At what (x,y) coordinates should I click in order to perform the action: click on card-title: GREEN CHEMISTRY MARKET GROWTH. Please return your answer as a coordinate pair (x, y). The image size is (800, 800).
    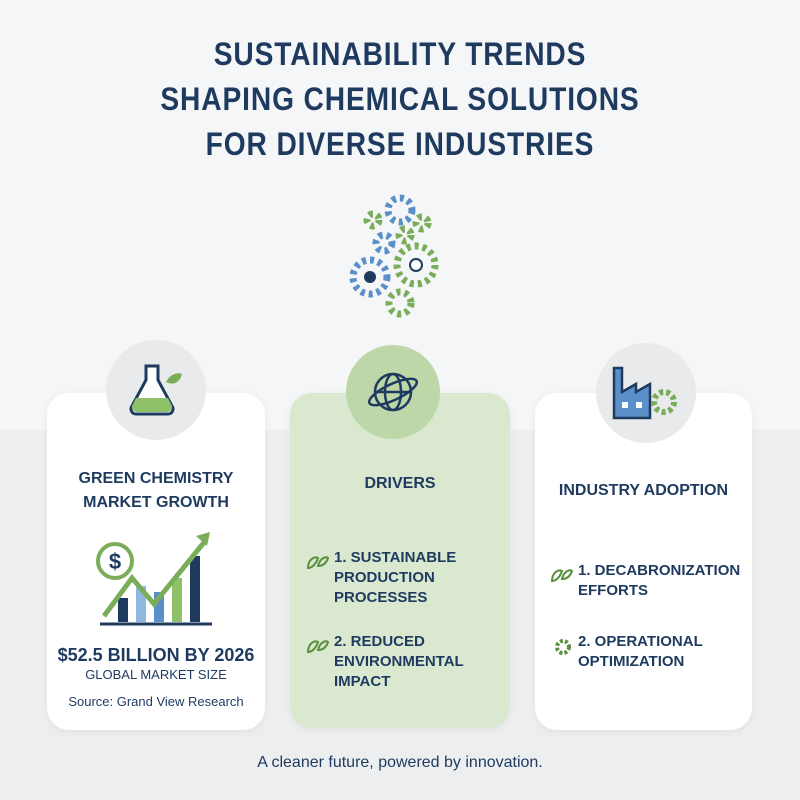
    Looking at the image, I should click on (156, 490).